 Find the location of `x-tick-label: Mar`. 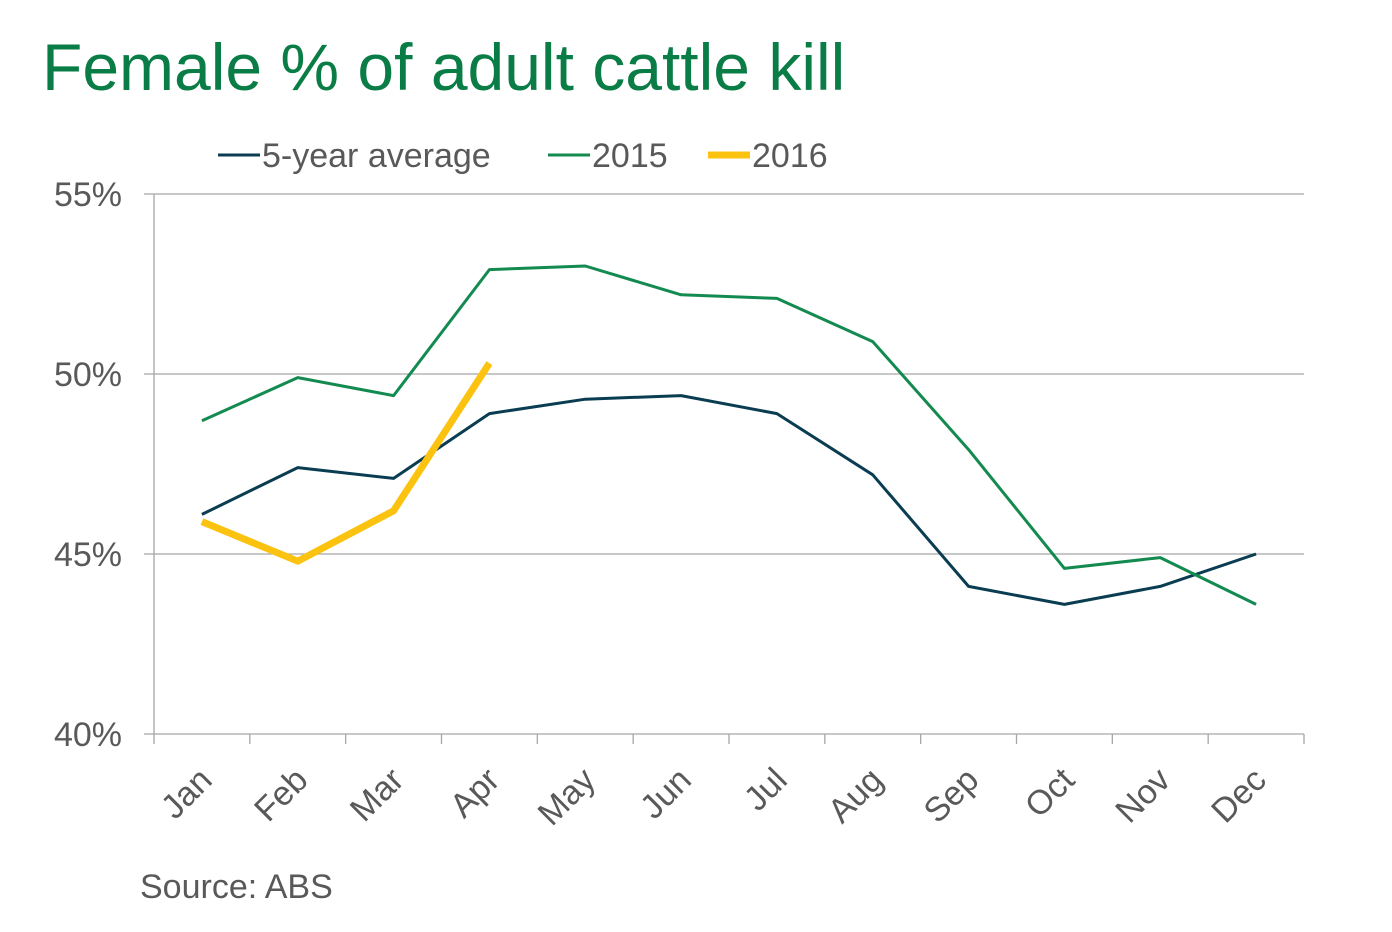

x-tick-label: Mar is located at coordinates (377, 795).